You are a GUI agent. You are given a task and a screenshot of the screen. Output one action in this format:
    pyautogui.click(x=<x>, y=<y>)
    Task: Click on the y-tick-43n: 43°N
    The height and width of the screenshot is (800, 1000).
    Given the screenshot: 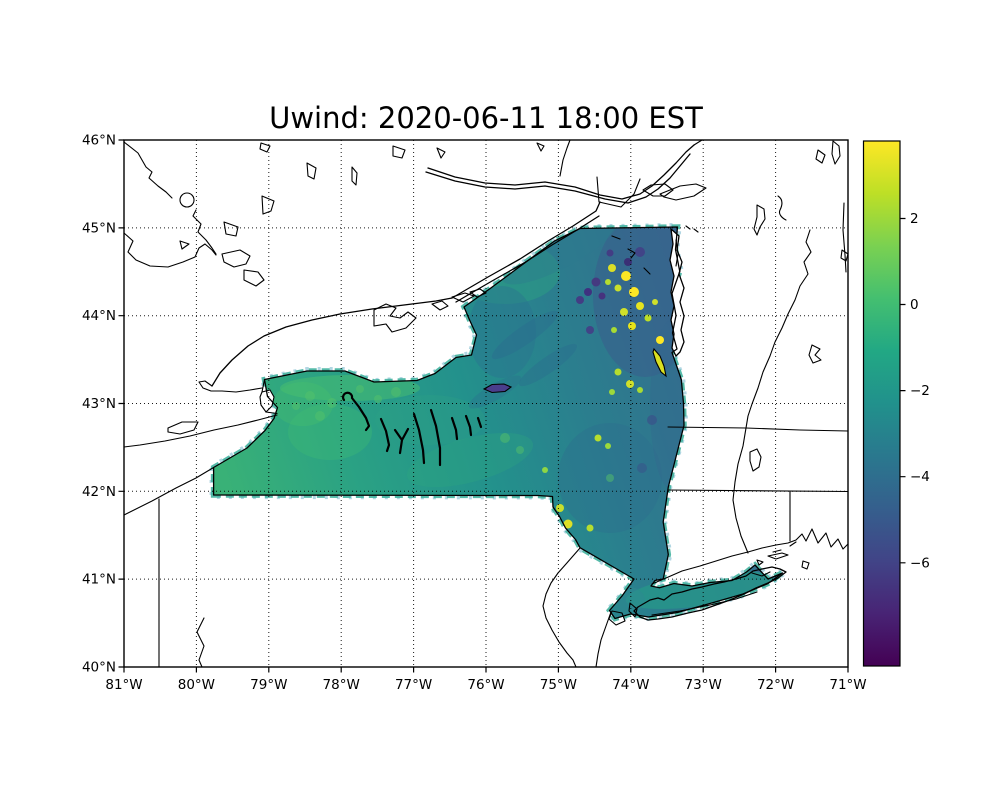 What is the action you would take?
    pyautogui.click(x=99, y=404)
    